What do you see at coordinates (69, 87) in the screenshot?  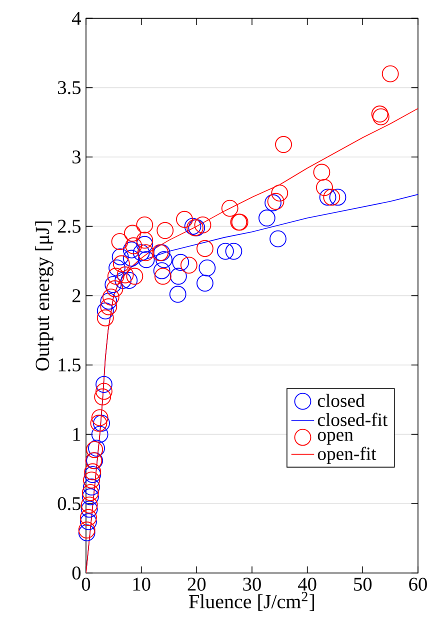 I see `y-tick-label: 3.5` at bounding box center [69, 87].